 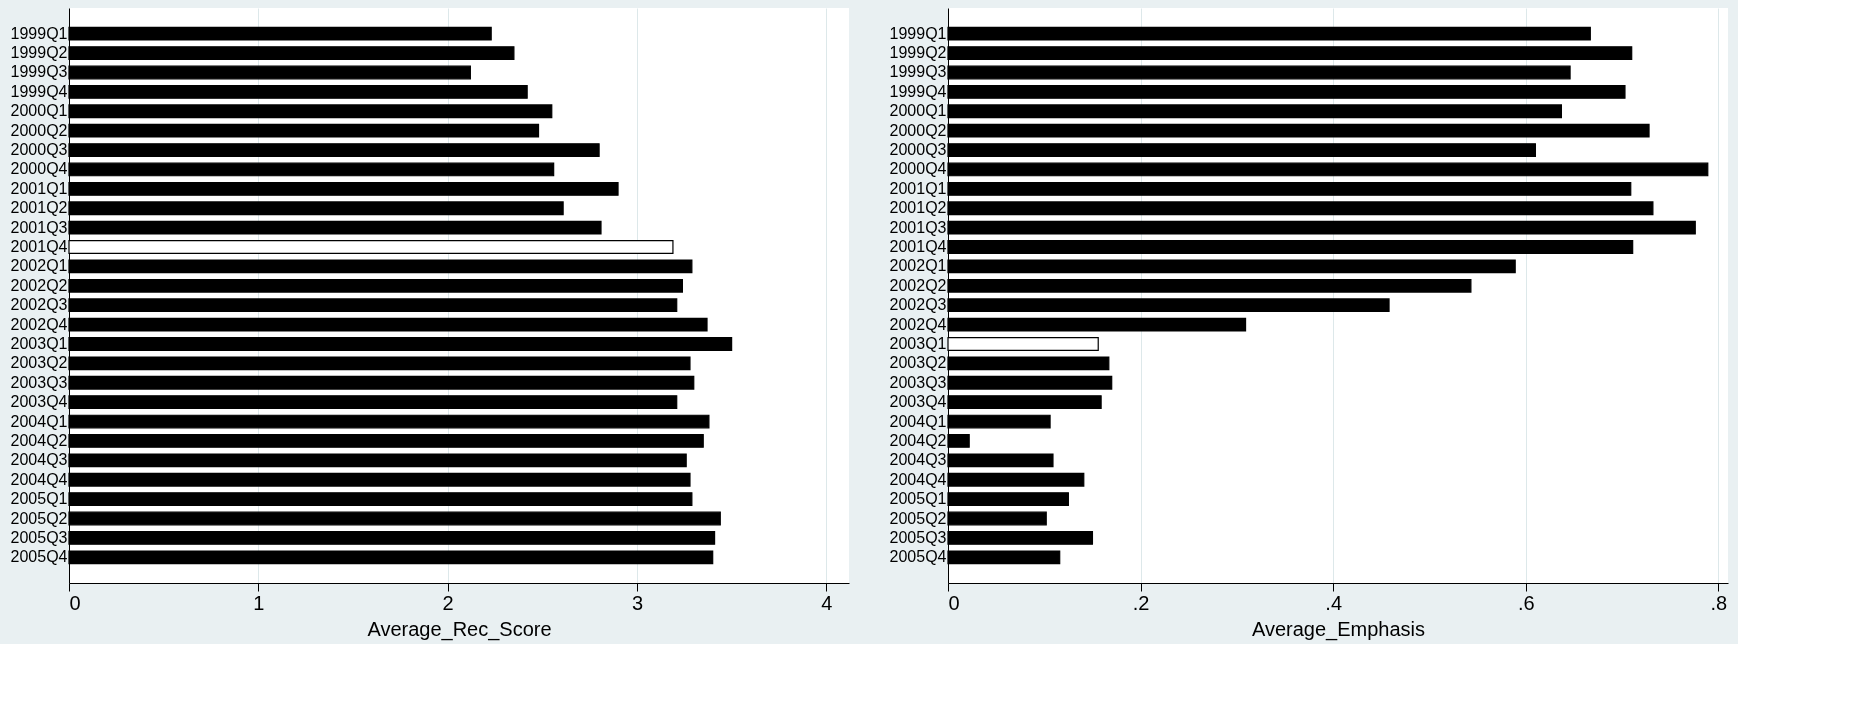 I want to click on x-tick-label: .4, so click(x=1334, y=602).